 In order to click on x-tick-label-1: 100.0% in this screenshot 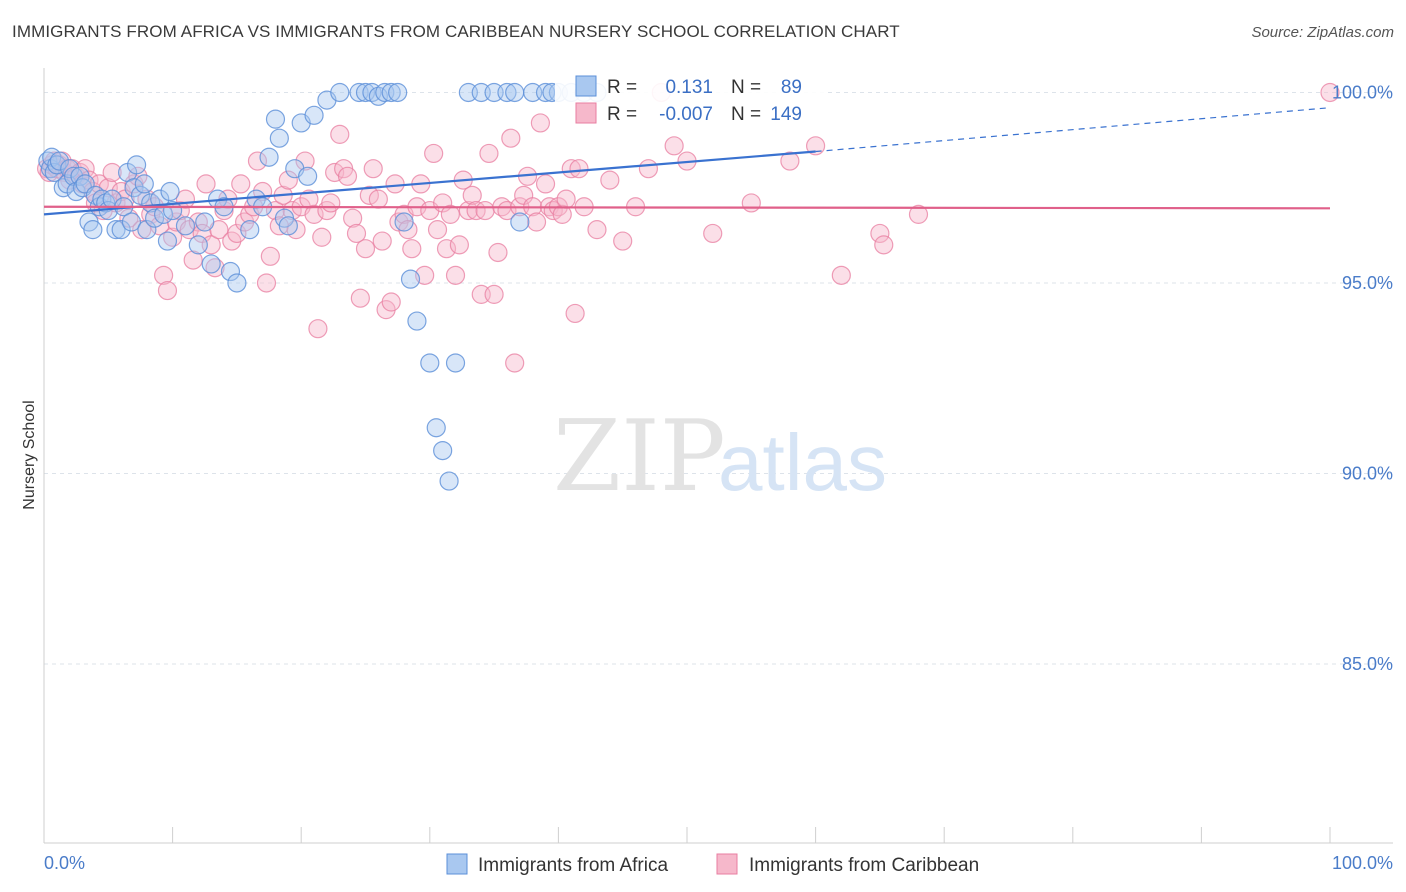, I will do `click(1362, 863)`.